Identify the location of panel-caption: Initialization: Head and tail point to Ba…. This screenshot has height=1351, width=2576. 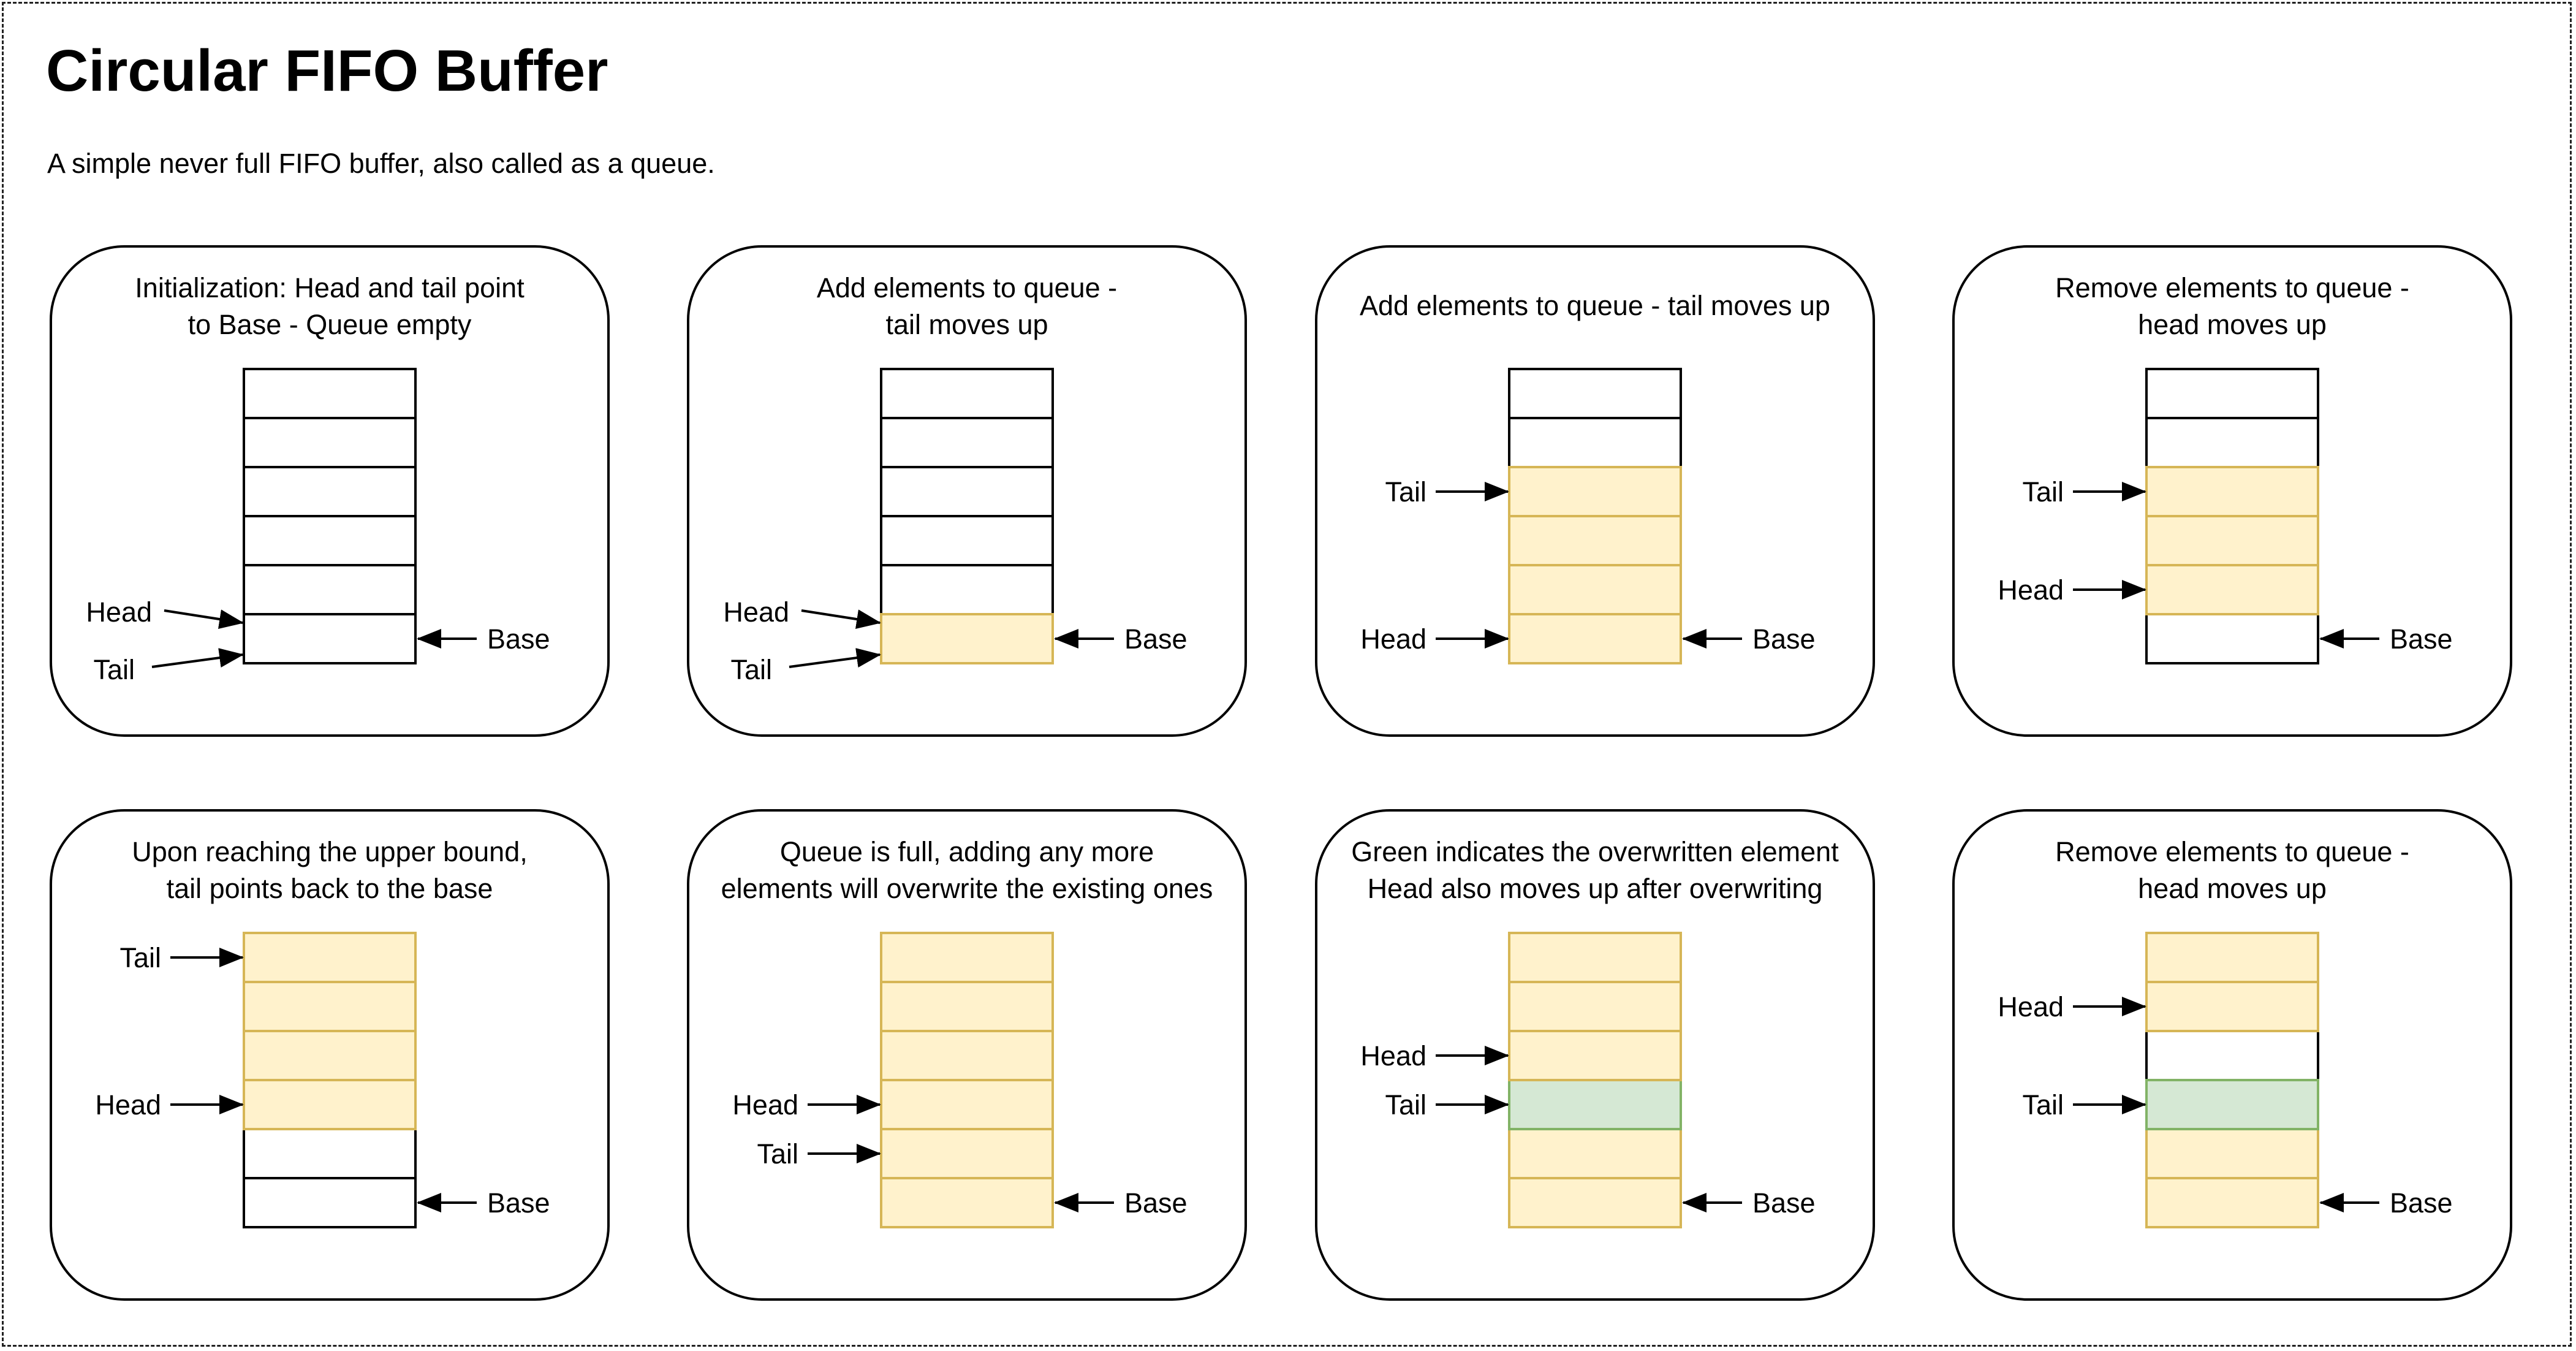
(330, 306).